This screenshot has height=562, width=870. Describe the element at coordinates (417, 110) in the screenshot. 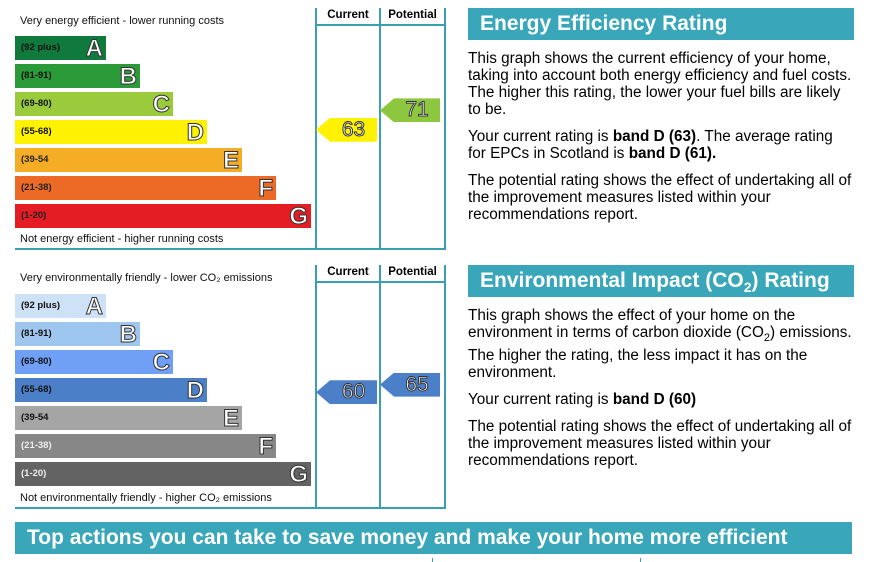

I see `potential-rating-value: 71` at that location.